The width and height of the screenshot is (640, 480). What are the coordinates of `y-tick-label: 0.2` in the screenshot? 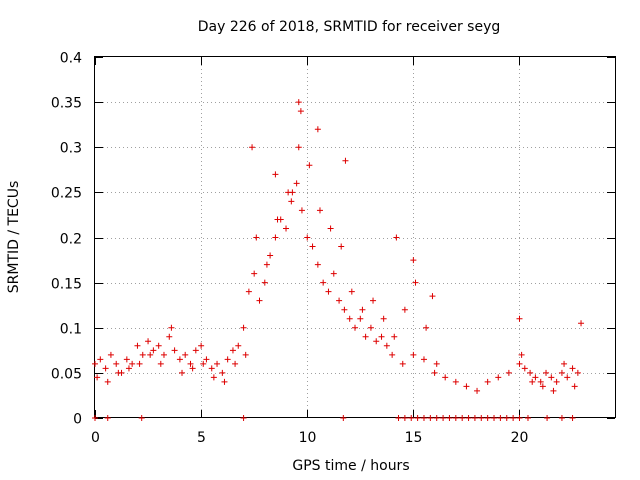 It's located at (71, 240).